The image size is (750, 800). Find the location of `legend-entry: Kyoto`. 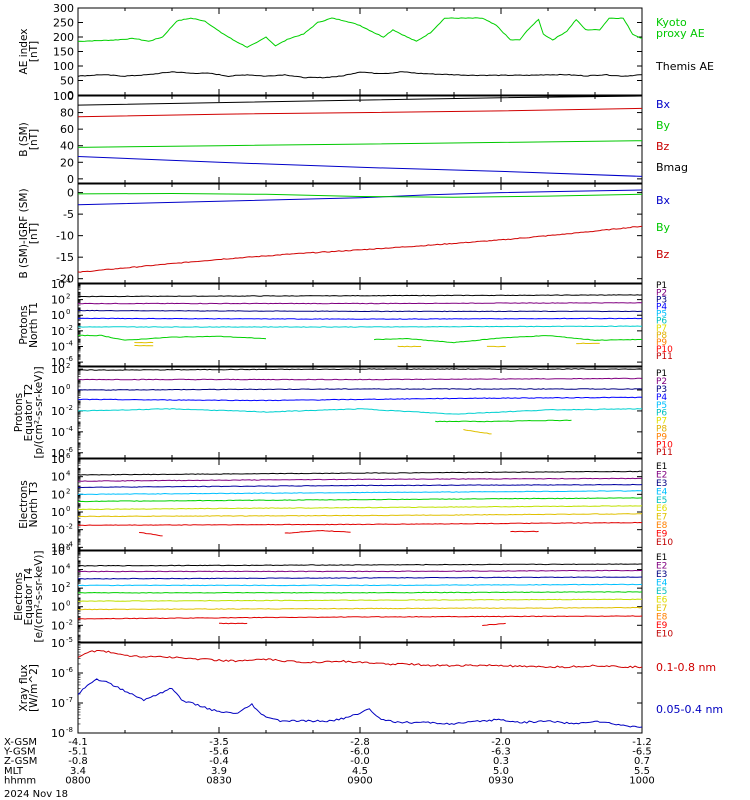

legend-entry: Kyoto is located at coordinates (671, 22).